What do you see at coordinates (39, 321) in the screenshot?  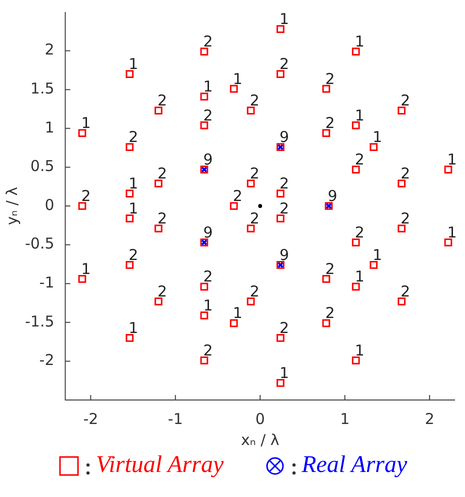 I see `y-tick-label: -1.5` at bounding box center [39, 321].